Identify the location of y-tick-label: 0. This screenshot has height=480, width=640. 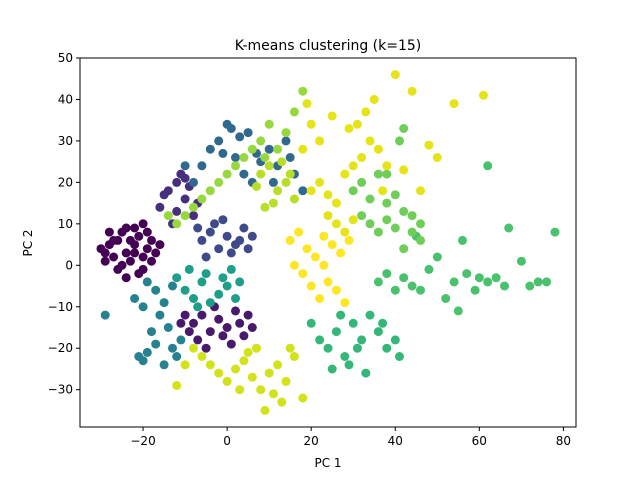
(69, 265).